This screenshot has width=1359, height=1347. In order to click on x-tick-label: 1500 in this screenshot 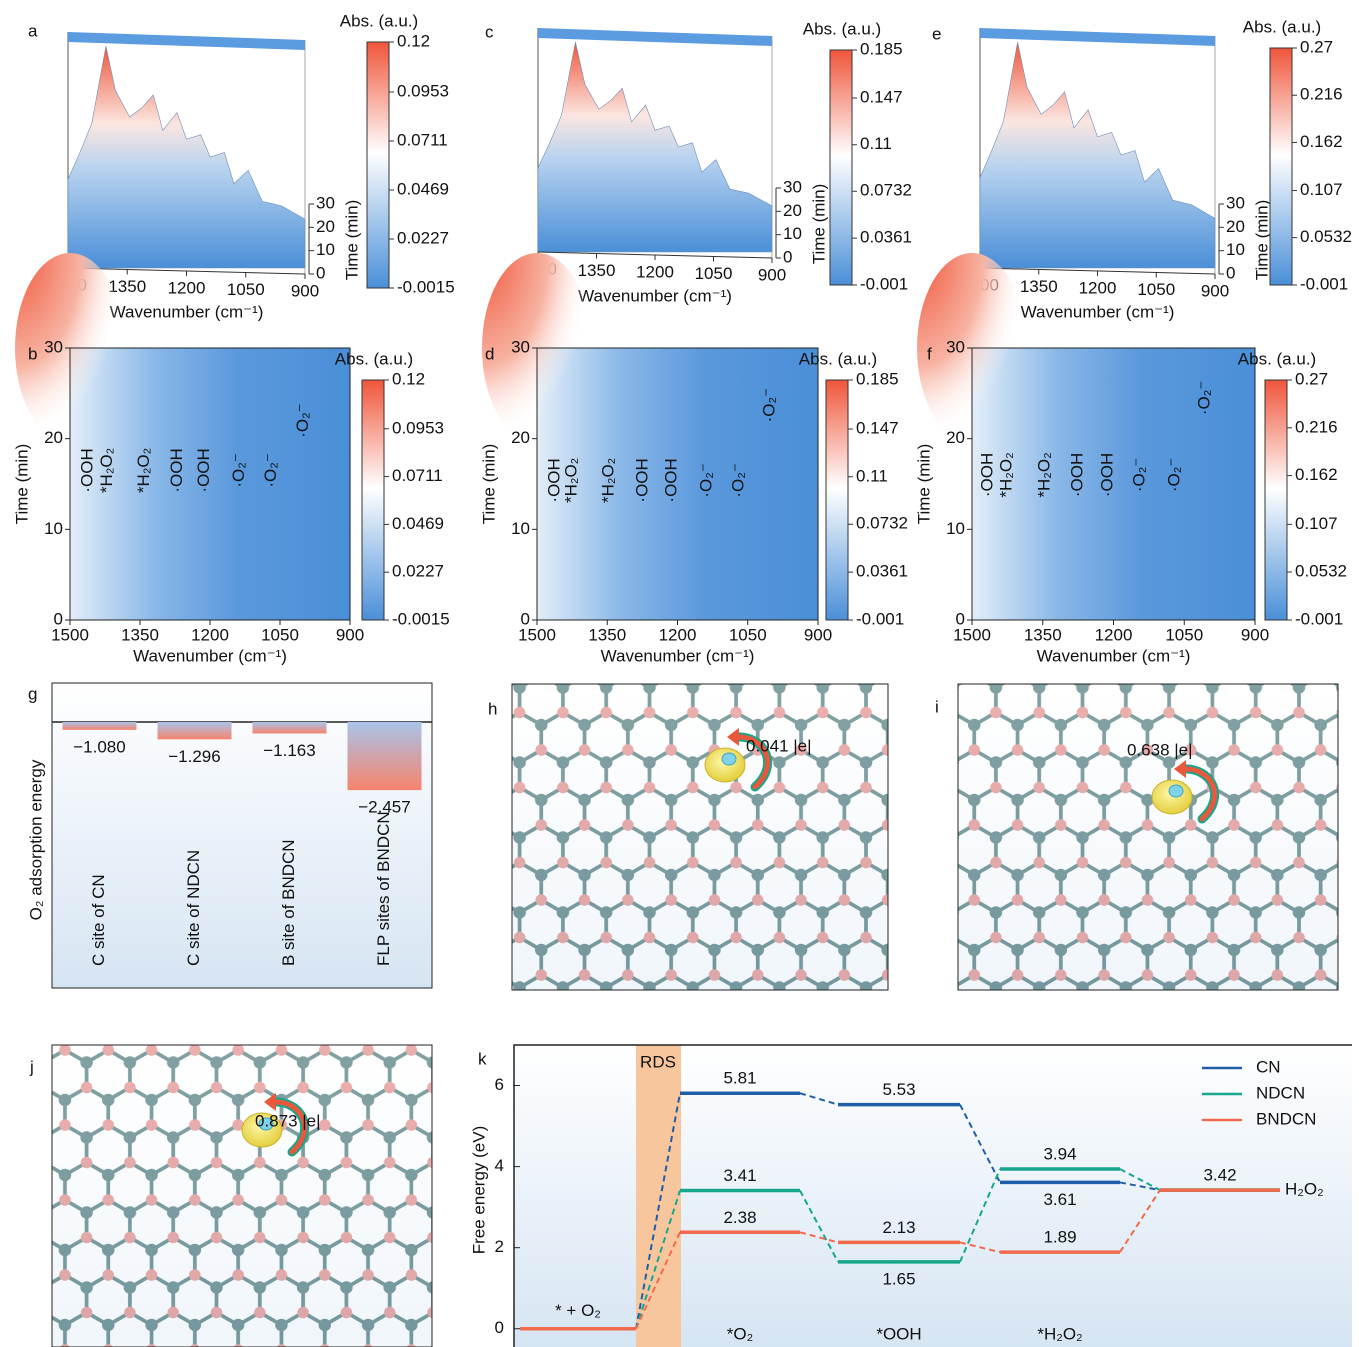, I will do `click(537, 634)`.